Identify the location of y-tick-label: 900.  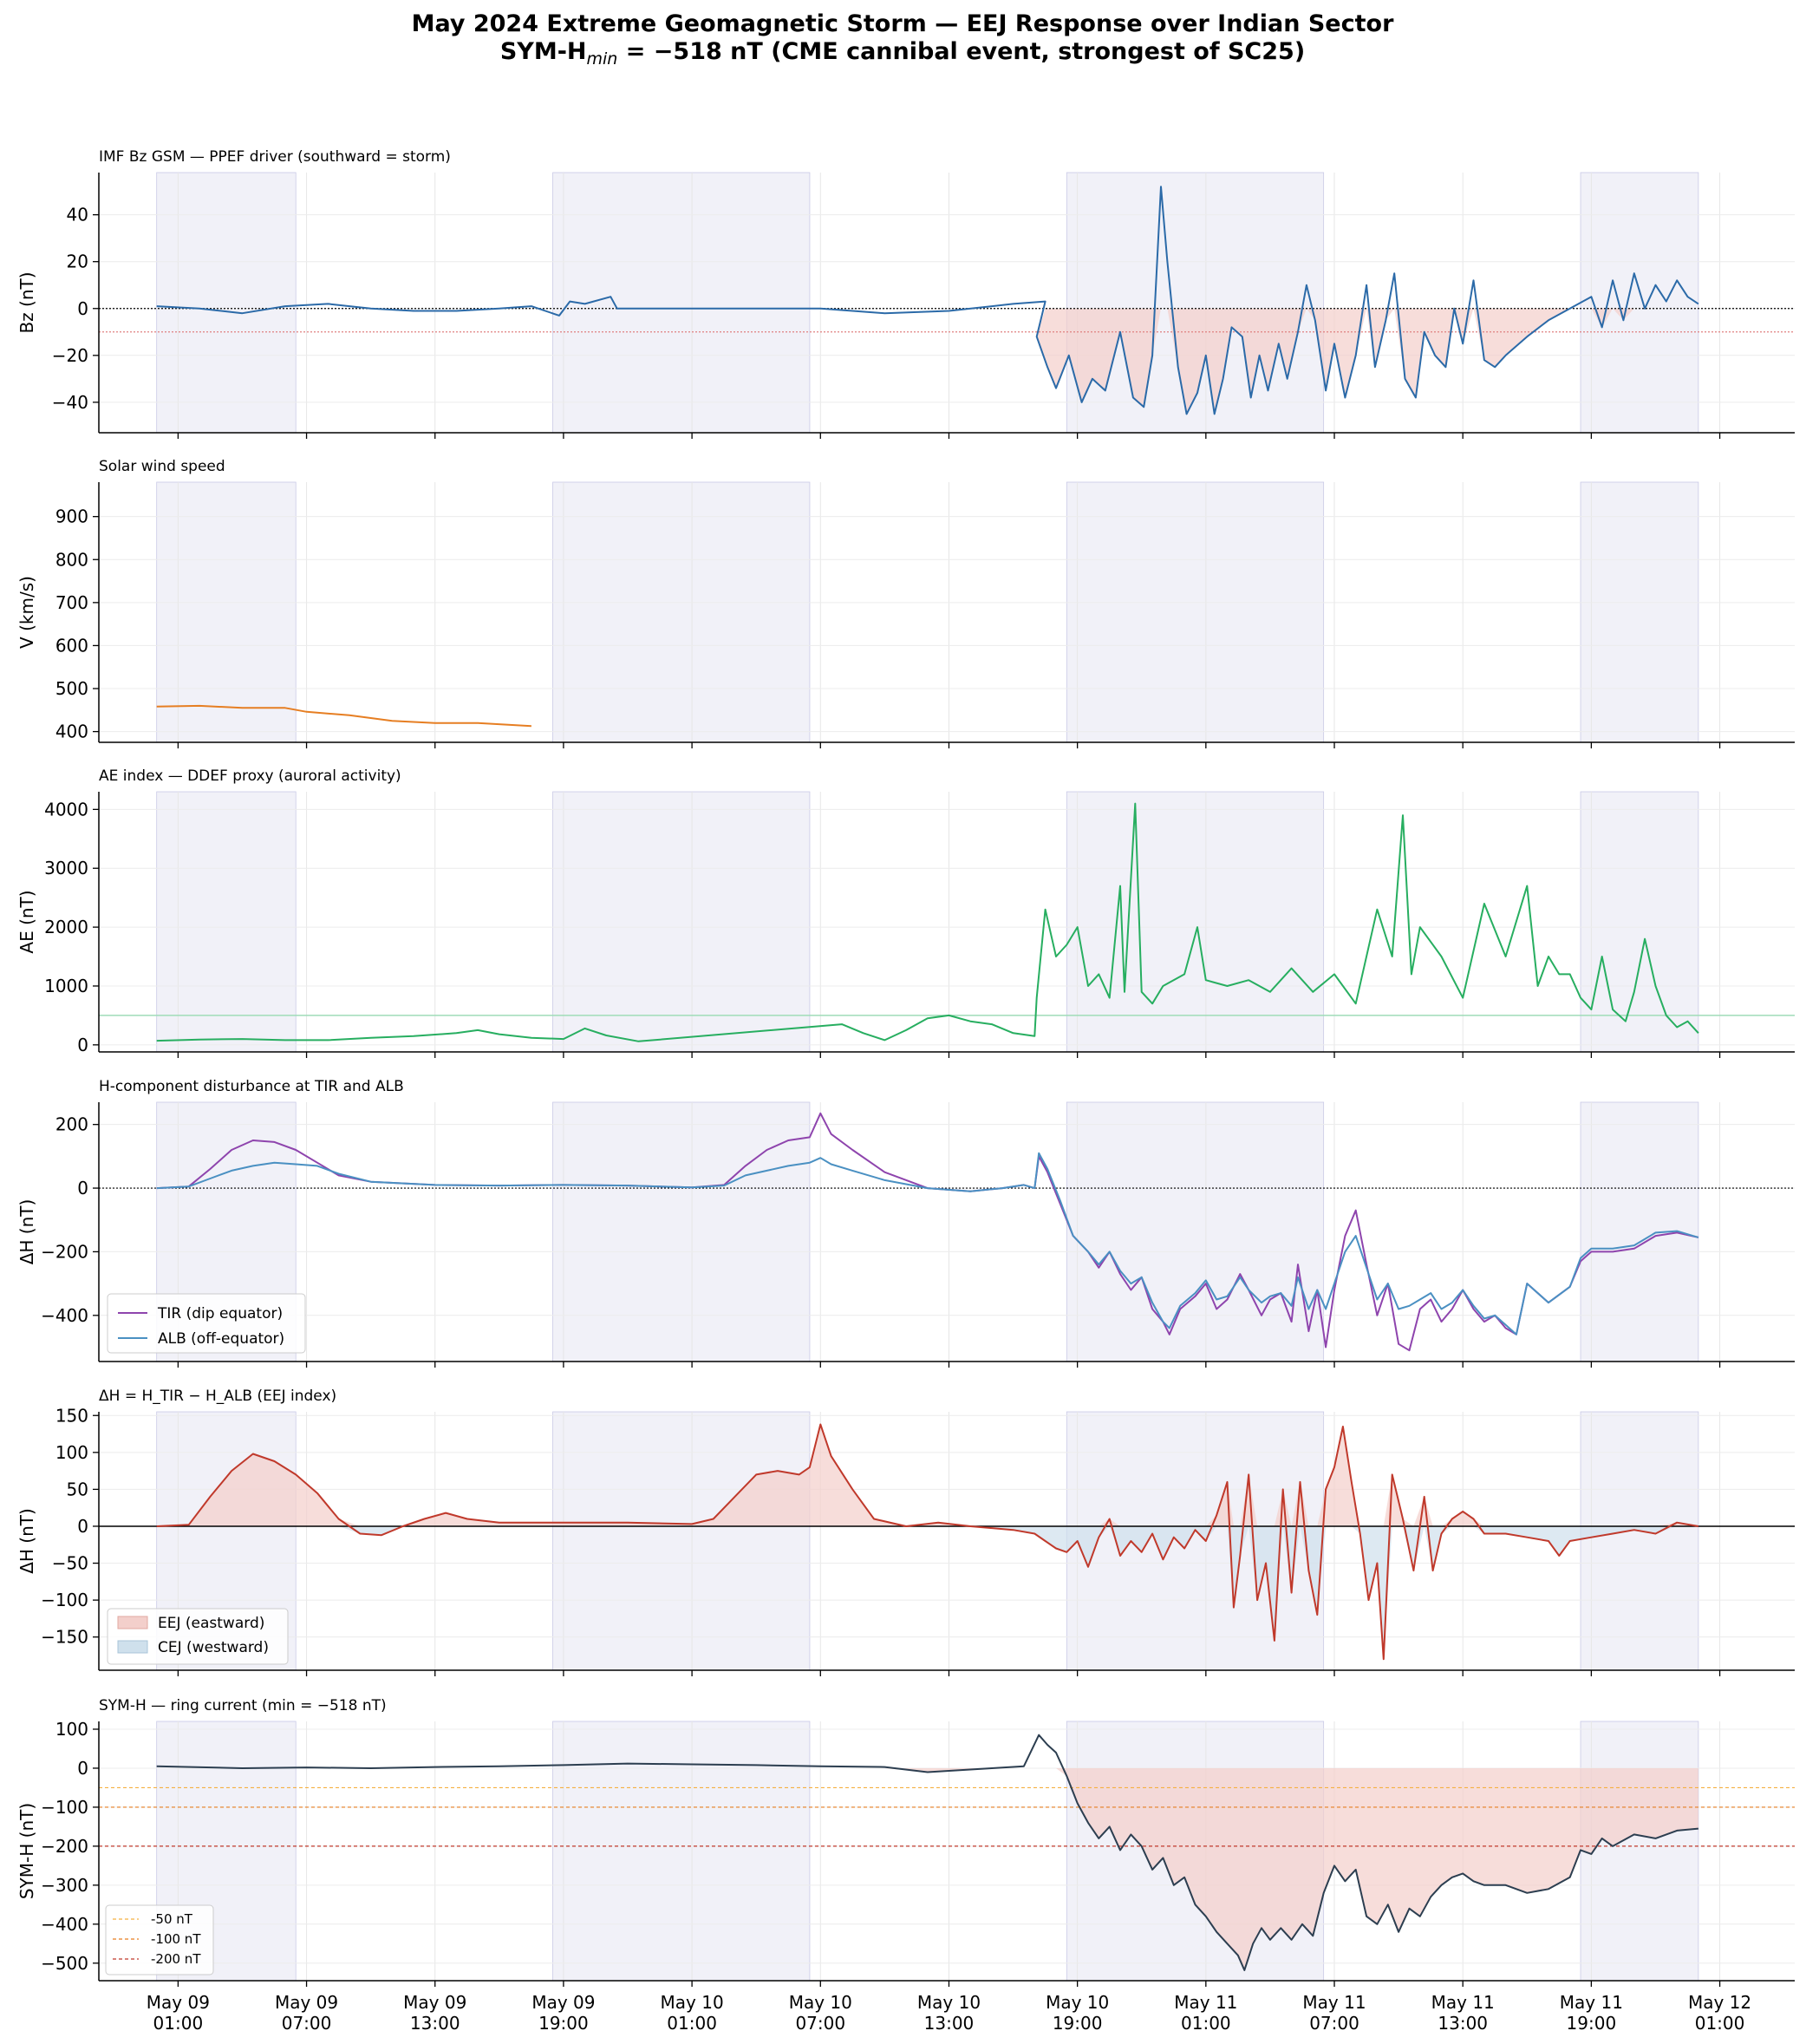
(71, 516).